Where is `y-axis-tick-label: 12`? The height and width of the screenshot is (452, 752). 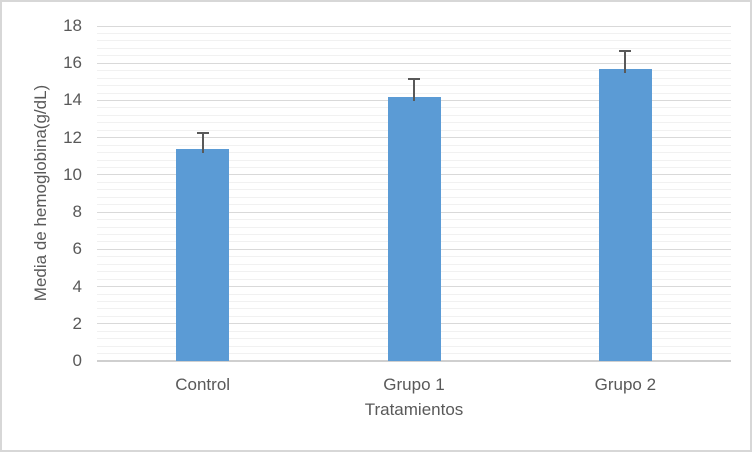
y-axis-tick-label: 12 is located at coordinates (72, 137).